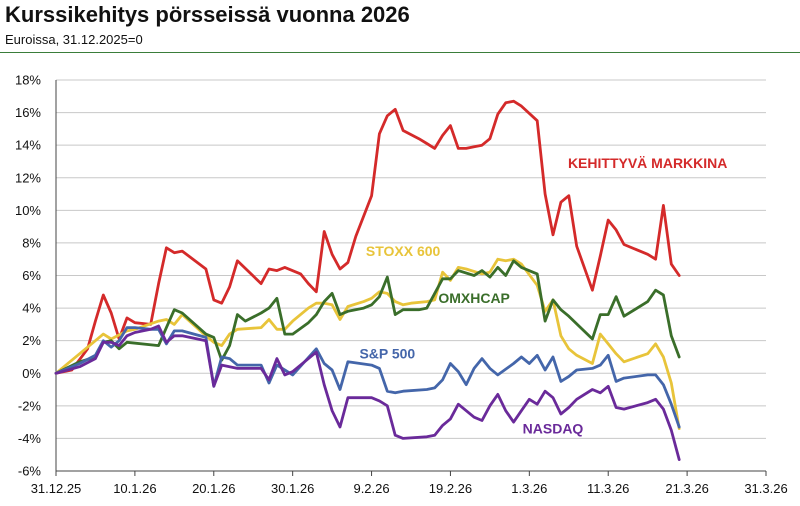 This screenshot has width=800, height=506. I want to click on chart-title: Kurssikehitys pörsseissä vuonna 2026, so click(207, 14).